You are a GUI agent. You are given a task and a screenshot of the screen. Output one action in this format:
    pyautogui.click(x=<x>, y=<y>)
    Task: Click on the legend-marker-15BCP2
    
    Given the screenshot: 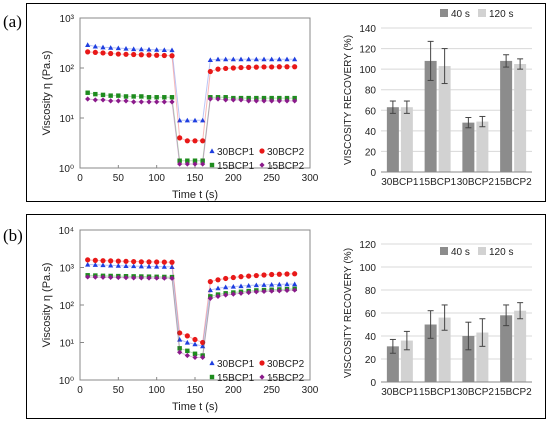 What is the action you would take?
    pyautogui.click(x=262, y=377)
    